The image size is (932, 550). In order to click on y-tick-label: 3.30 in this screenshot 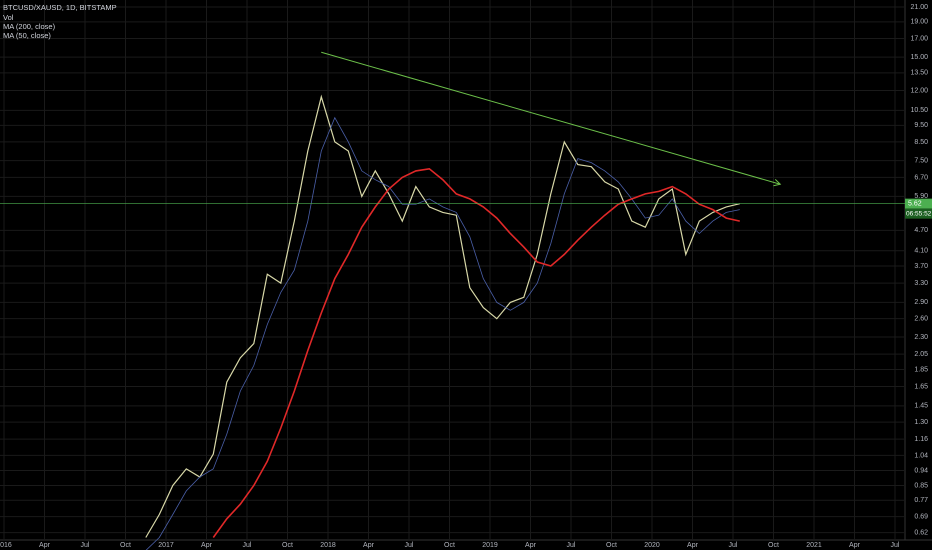, I will do `click(921, 283)`.